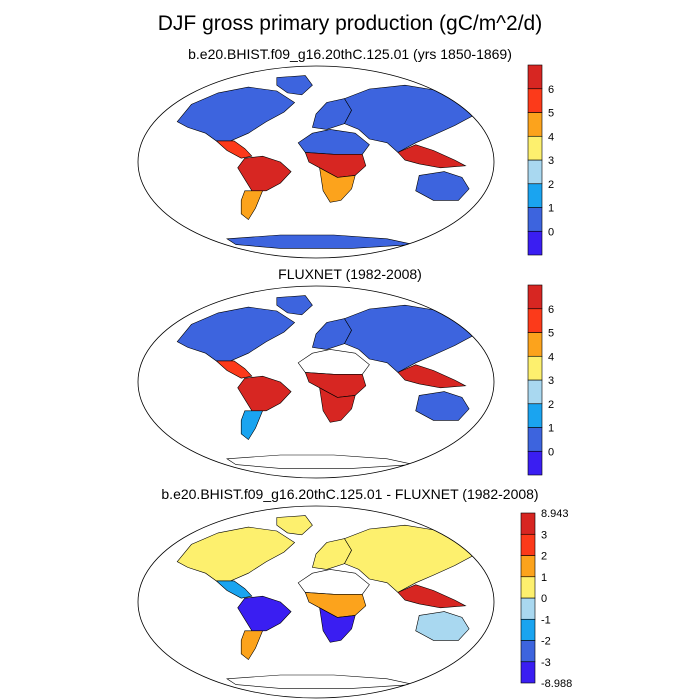  Describe the element at coordinates (350, 274) in the screenshot. I see `panel-2-title: FLUXNET (1982-2008)` at that location.